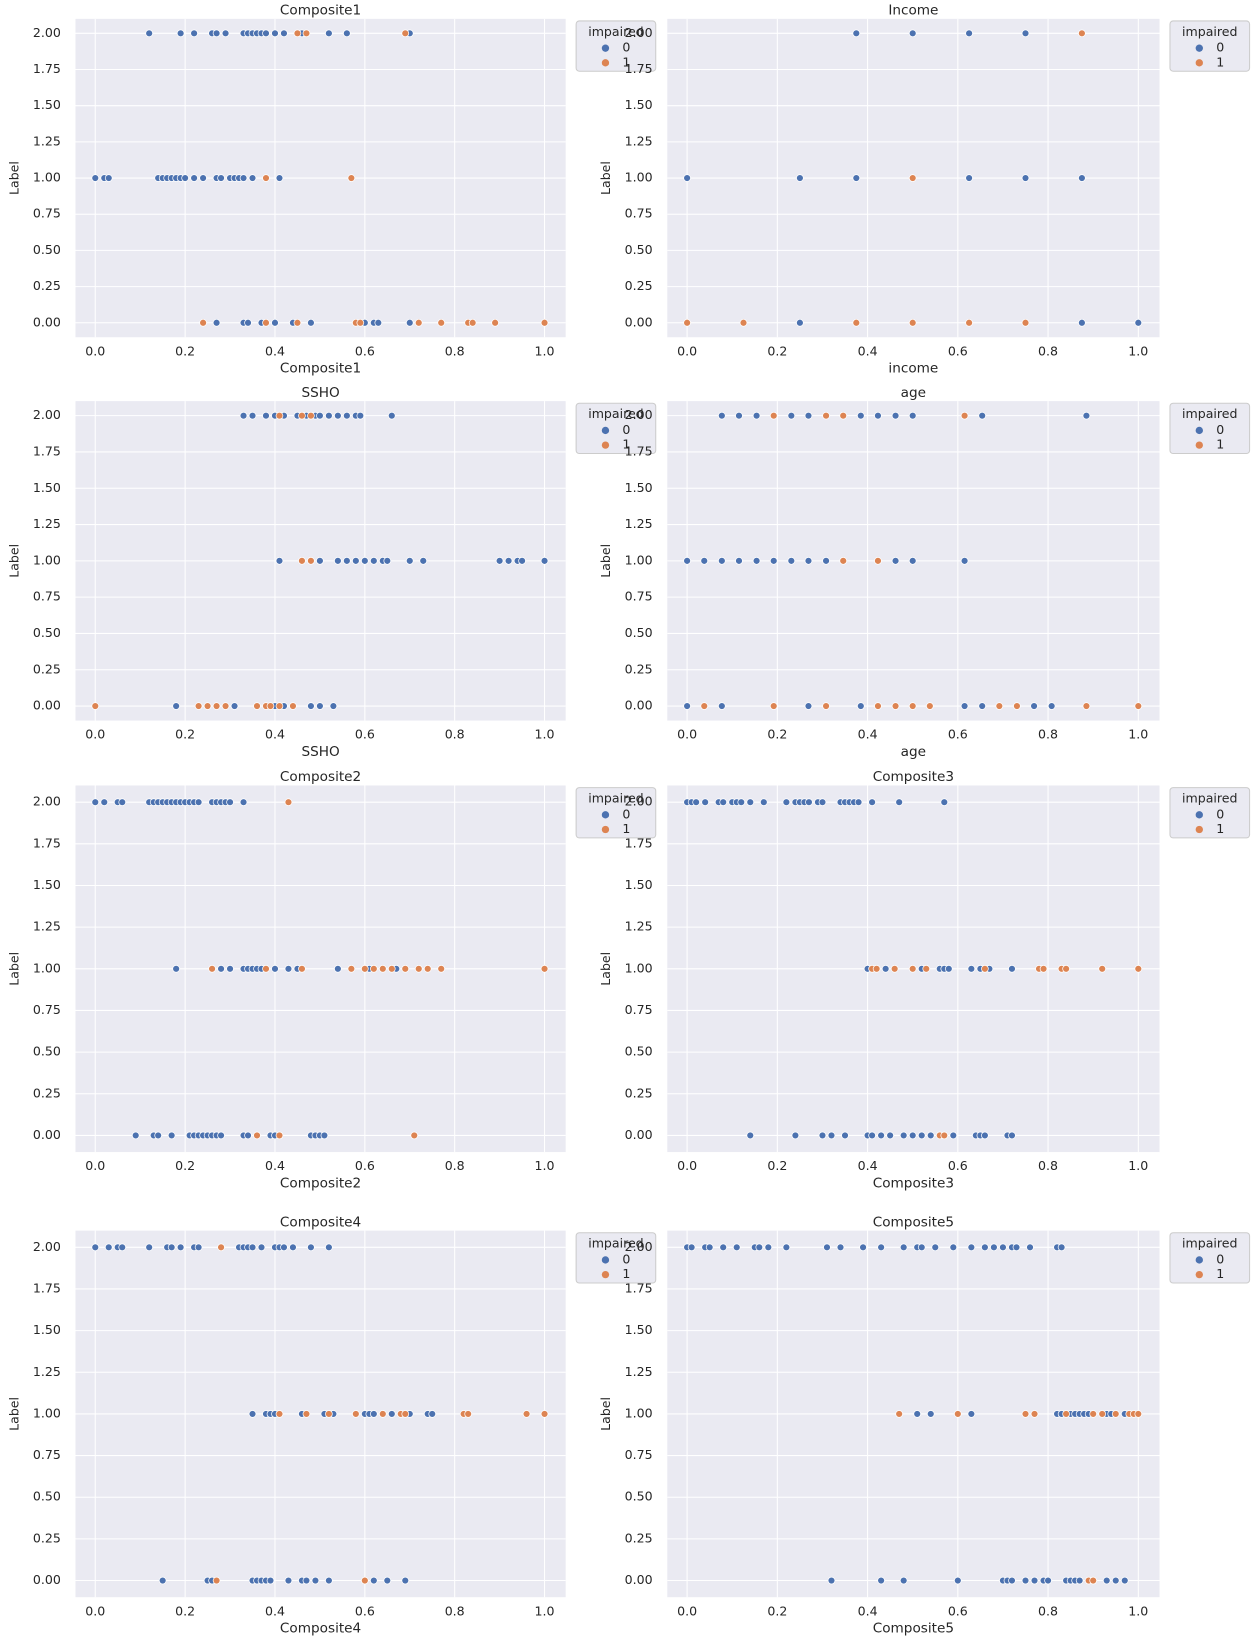  What do you see at coordinates (1138, 350) in the screenshot?
I see `x-tick-label: 1.0` at bounding box center [1138, 350].